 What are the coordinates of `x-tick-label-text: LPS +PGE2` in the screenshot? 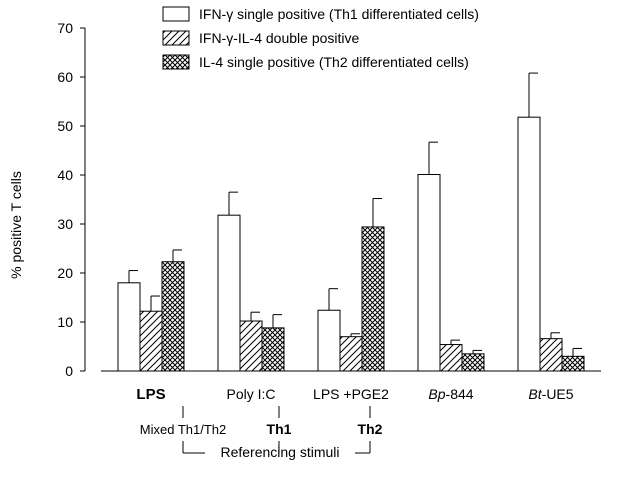 It's located at (351, 394).